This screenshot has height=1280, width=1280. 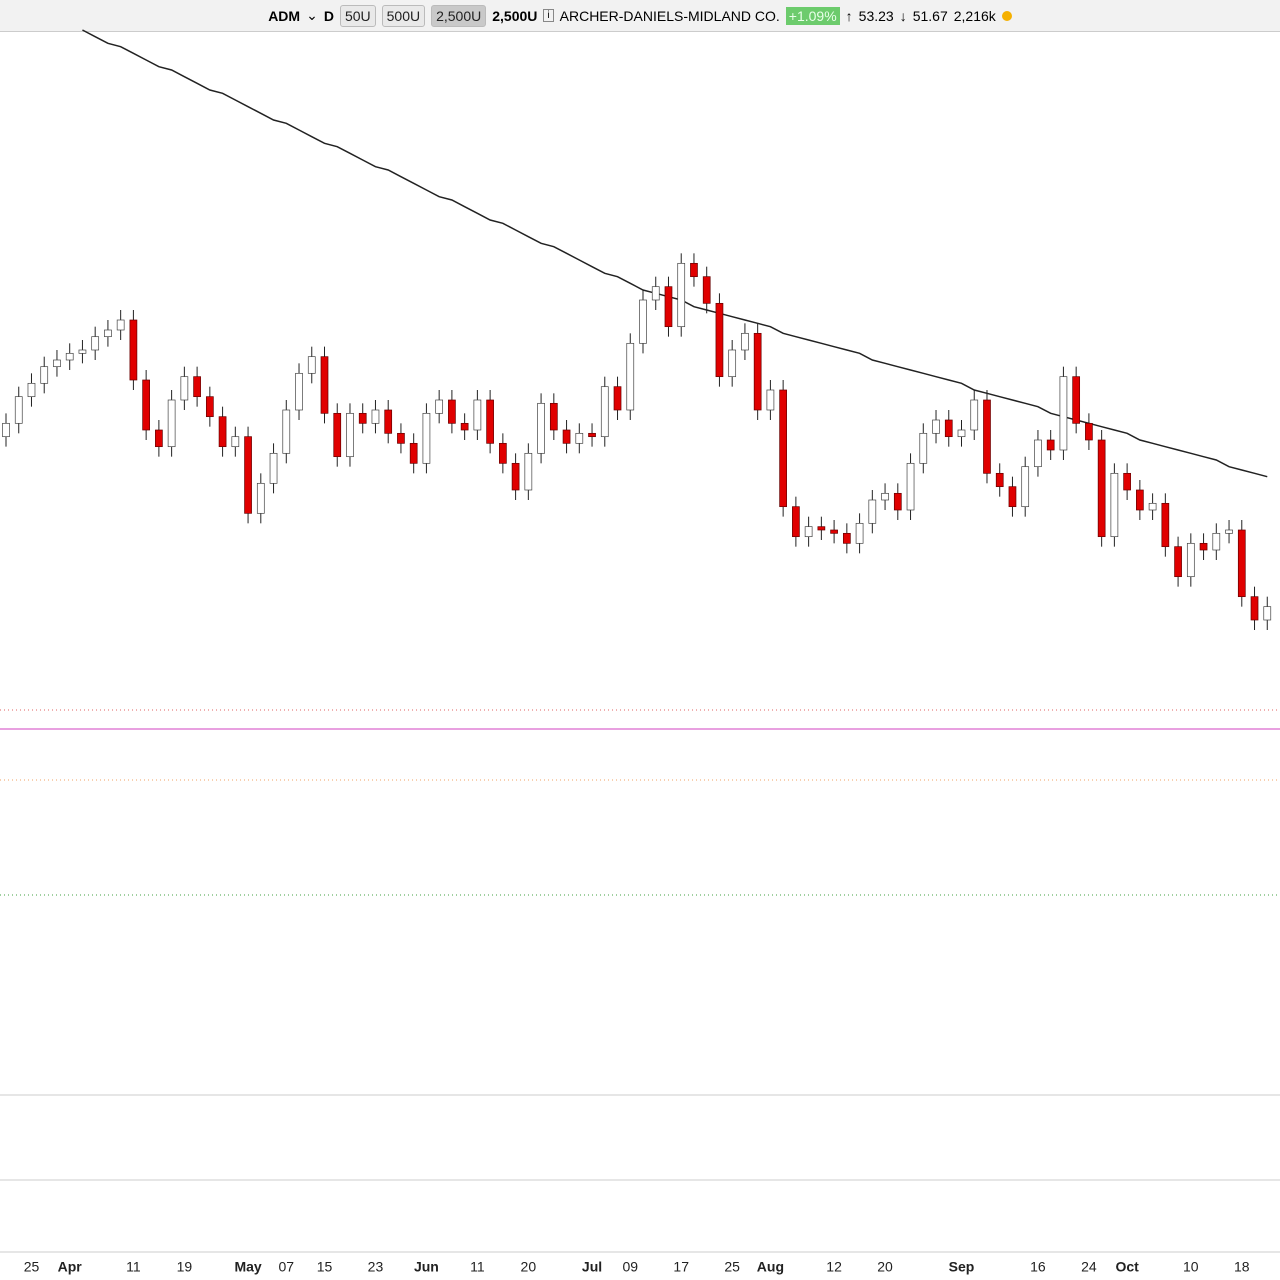 What do you see at coordinates (669, 15) in the screenshot?
I see `company: ARCHER-DANIELS-MIDLAND CO.` at bounding box center [669, 15].